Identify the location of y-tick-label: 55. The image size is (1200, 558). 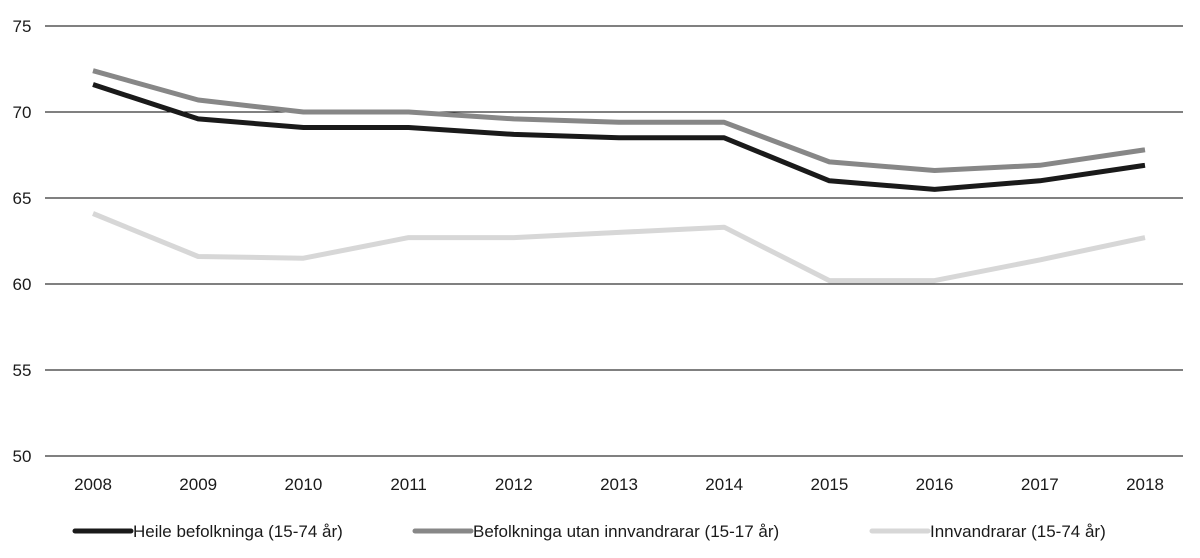
(22, 370).